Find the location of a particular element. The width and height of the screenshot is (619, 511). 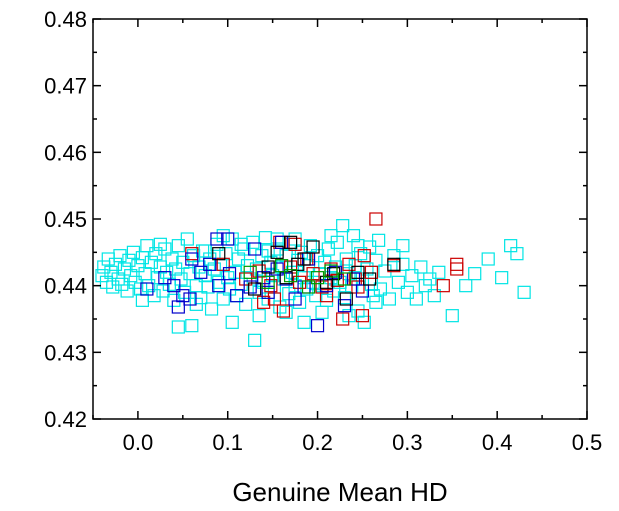

x-tick-label: 0.4 is located at coordinates (497, 442).